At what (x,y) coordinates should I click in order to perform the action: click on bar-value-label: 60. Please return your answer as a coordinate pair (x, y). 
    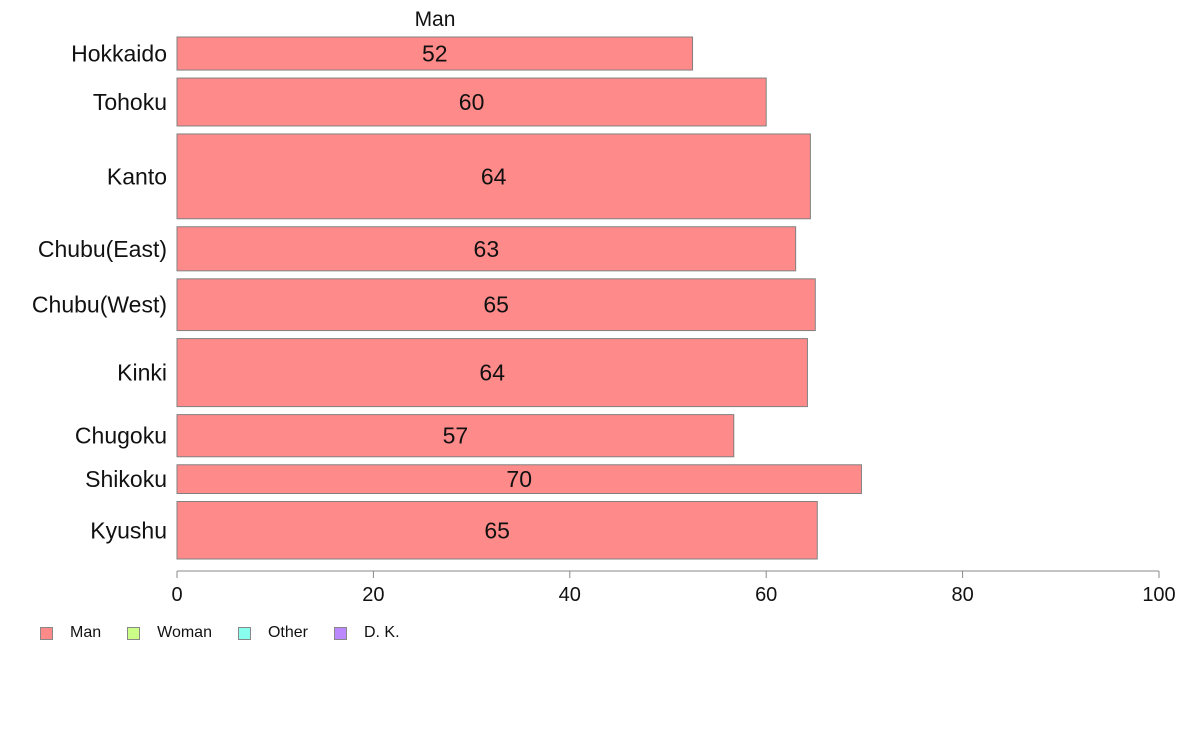
    Looking at the image, I should click on (472, 102).